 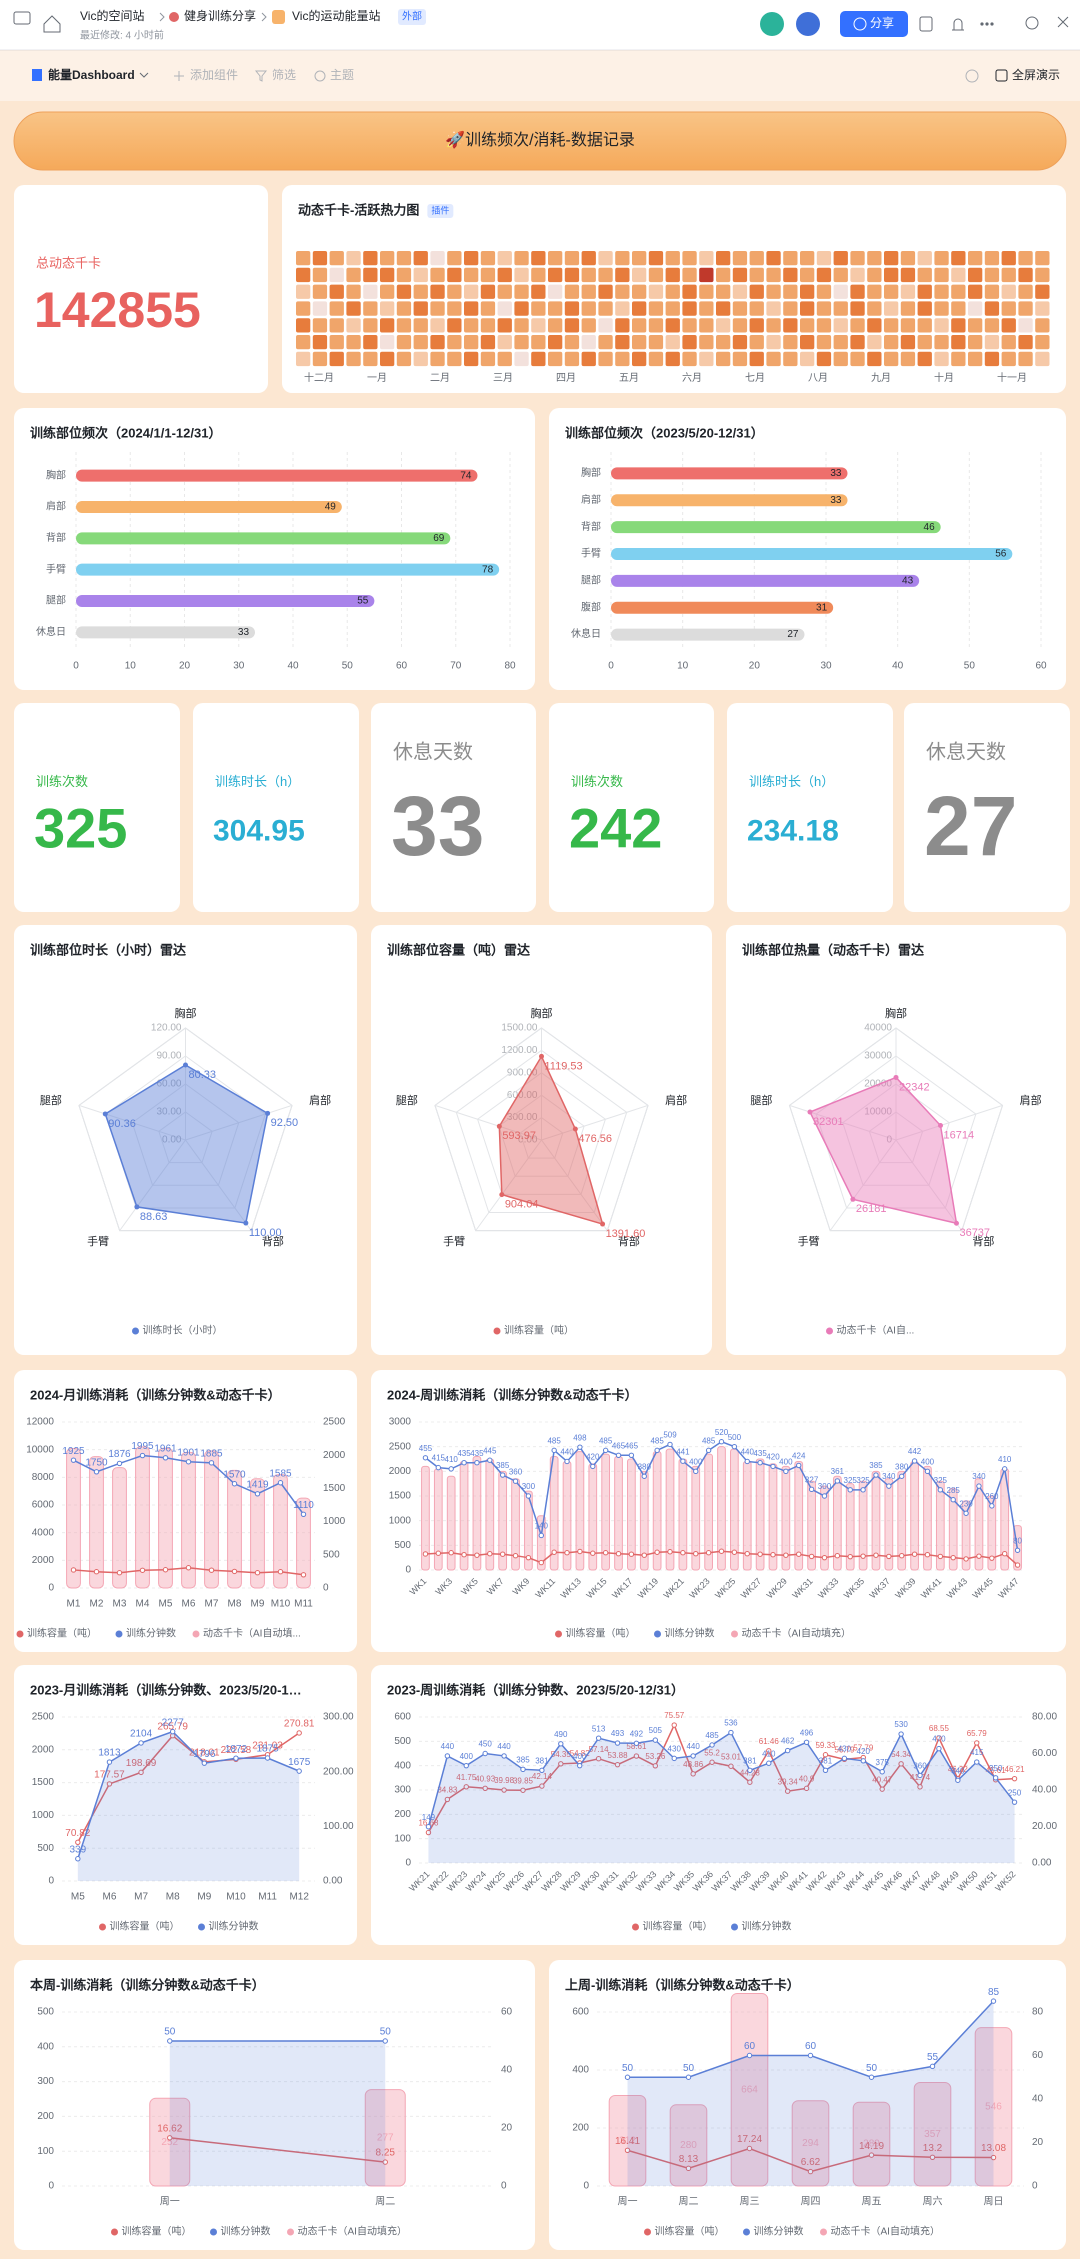 What do you see at coordinates (342, 75) in the screenshot?
I see `theme: 主题` at bounding box center [342, 75].